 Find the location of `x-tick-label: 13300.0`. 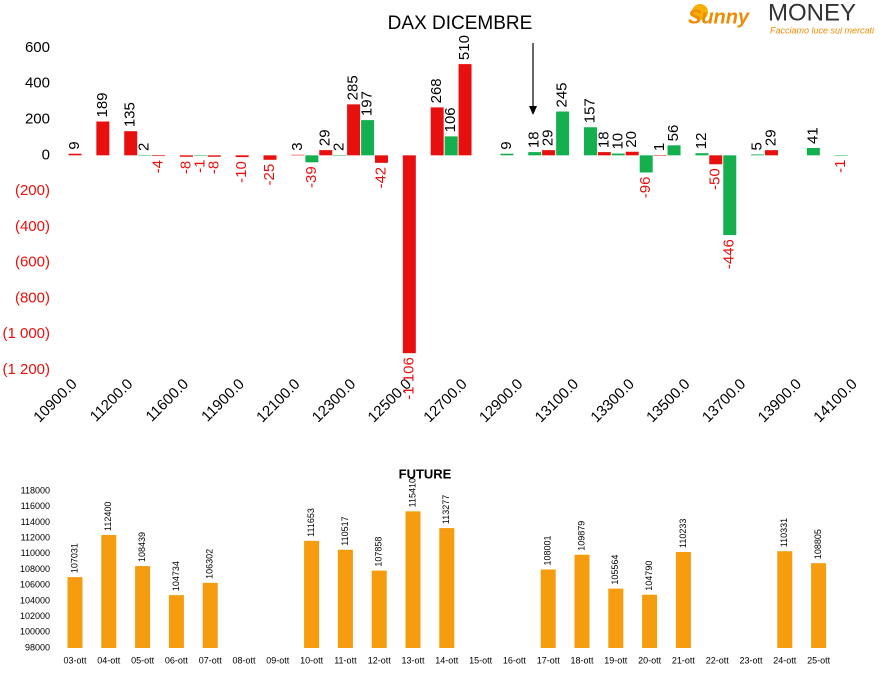

x-tick-label: 13300.0 is located at coordinates (612, 401).